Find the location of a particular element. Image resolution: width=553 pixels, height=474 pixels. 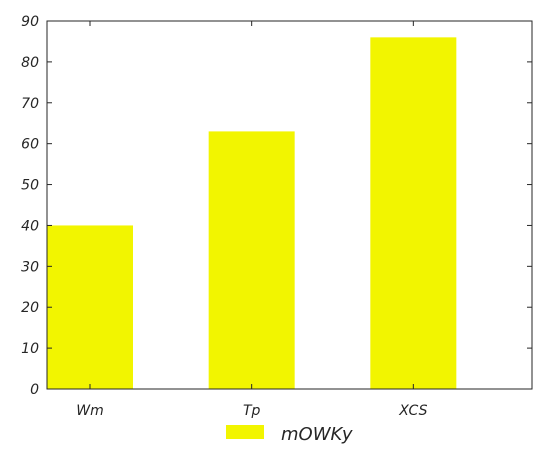

x-tick-label: Tp is located at coordinates (252, 411).